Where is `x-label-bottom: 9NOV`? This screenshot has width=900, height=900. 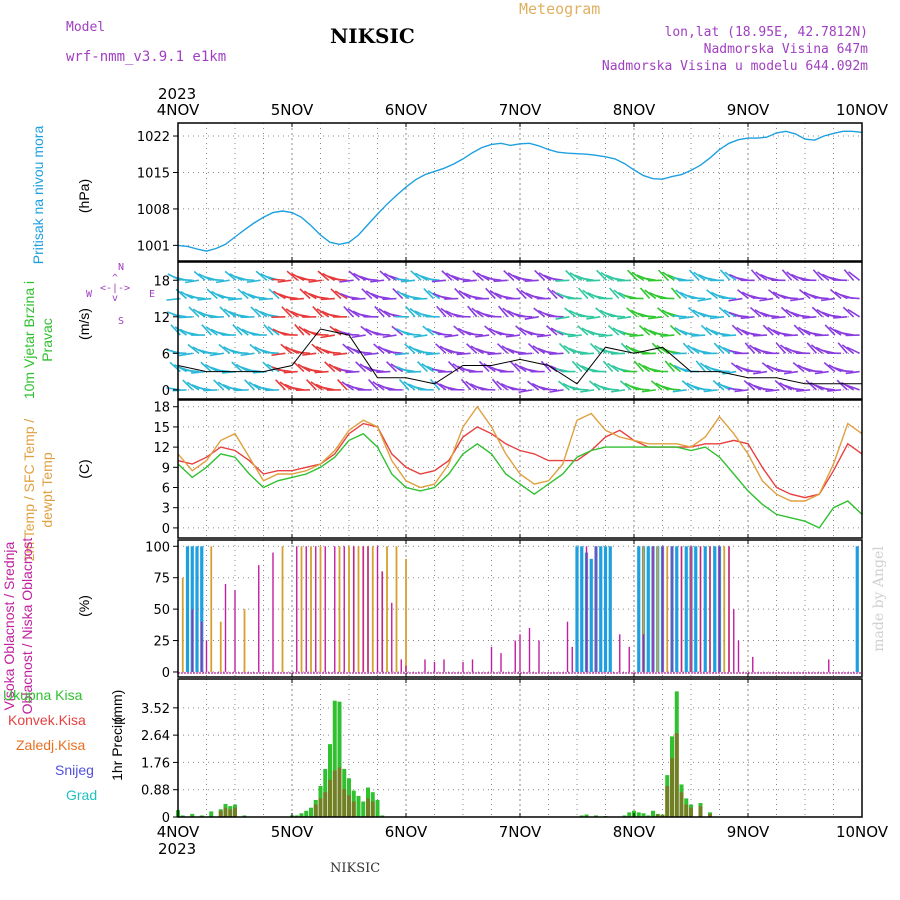
x-label-bottom: 9NOV is located at coordinates (748, 832).